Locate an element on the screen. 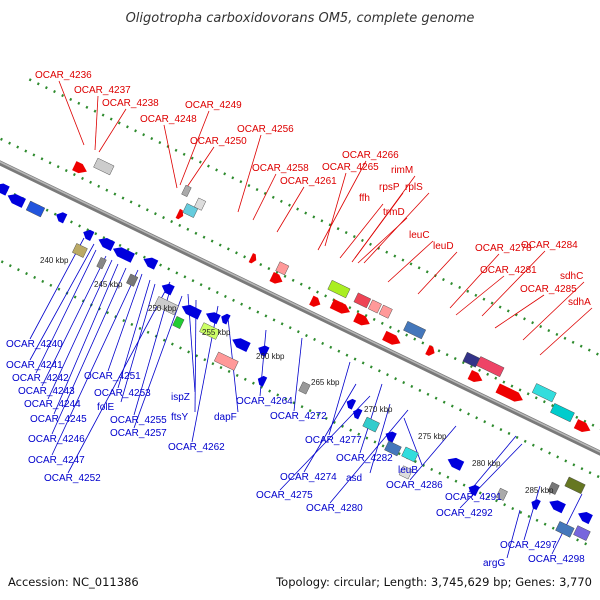  forward-gene-label: rimM is located at coordinates (402, 170).